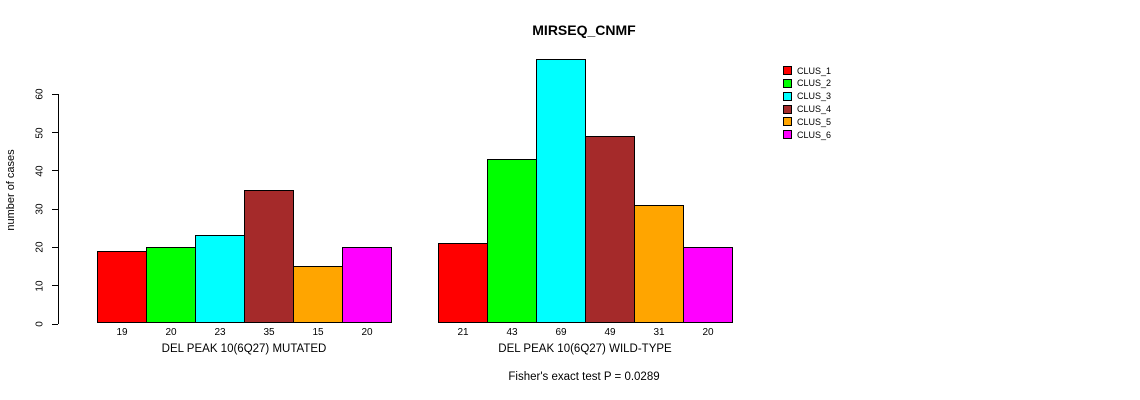 The width and height of the screenshot is (1140, 400). Describe the element at coordinates (463, 332) in the screenshot. I see `bar-value-label: 21` at that location.